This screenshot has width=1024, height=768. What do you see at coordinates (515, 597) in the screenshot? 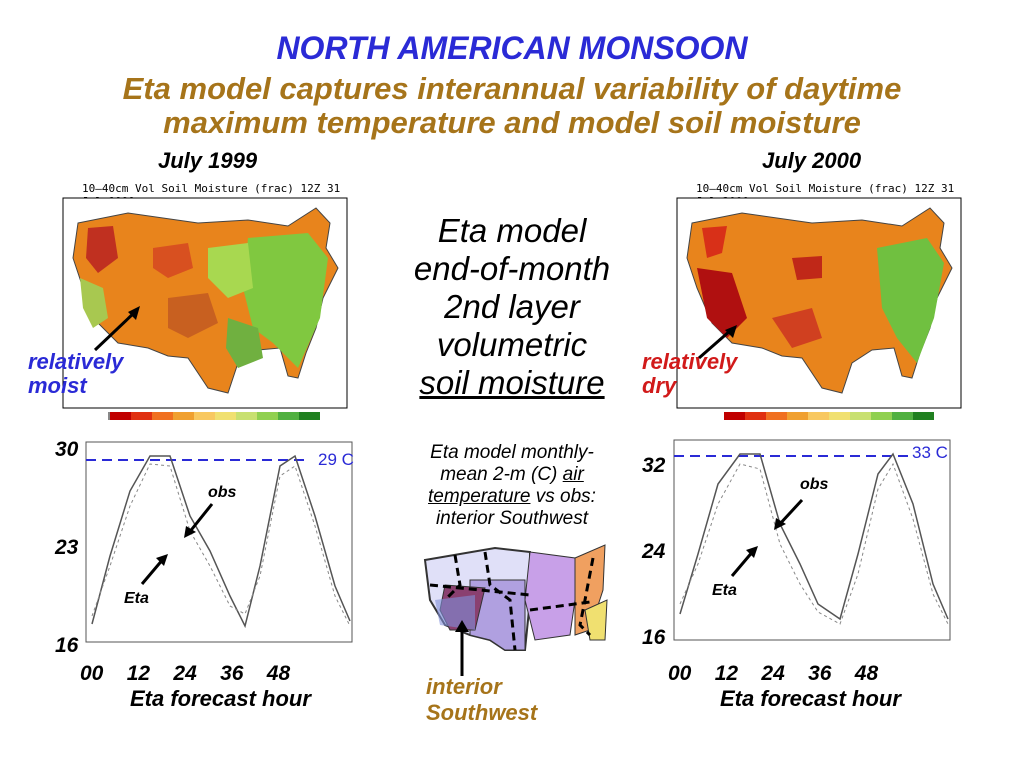
I see `region-map-graphic` at bounding box center [515, 597].